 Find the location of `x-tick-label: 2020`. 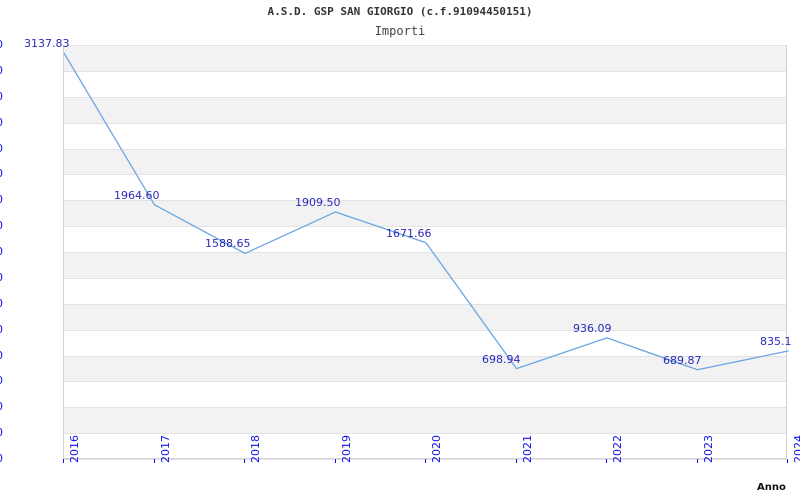

x-tick-label: 2020 is located at coordinates (436, 449).